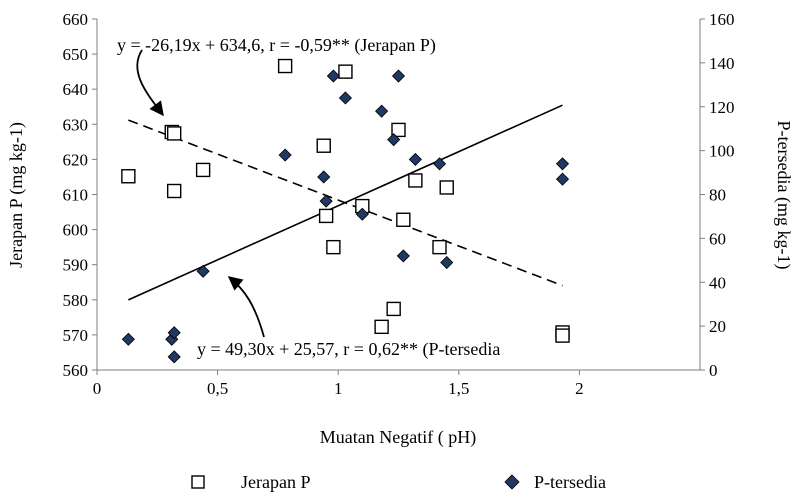 The width and height of the screenshot is (792, 496). What do you see at coordinates (579, 388) in the screenshot?
I see `x-tick-label: 2` at bounding box center [579, 388].